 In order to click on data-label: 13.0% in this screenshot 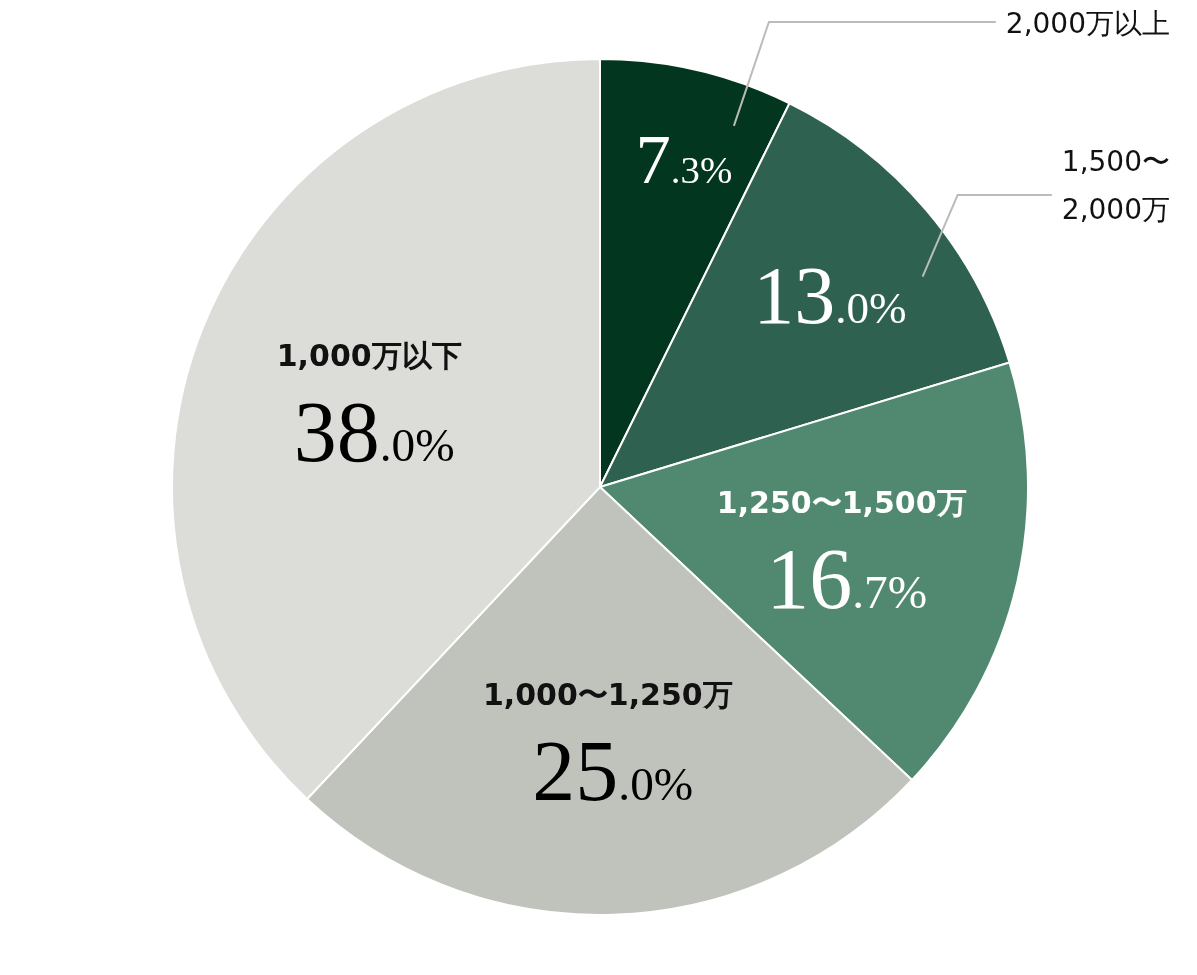, I will do `click(830, 296)`.